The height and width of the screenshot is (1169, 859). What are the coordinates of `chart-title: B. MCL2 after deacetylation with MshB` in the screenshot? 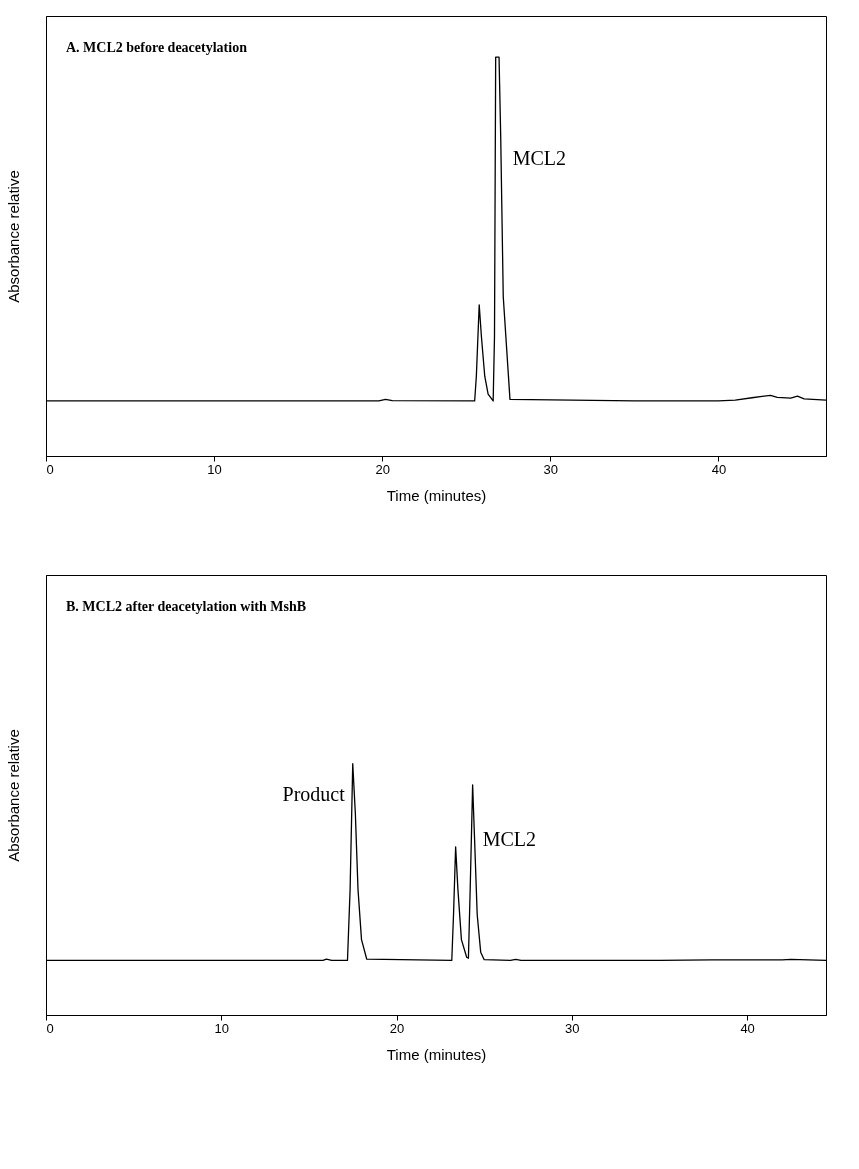 It's located at (186, 606).